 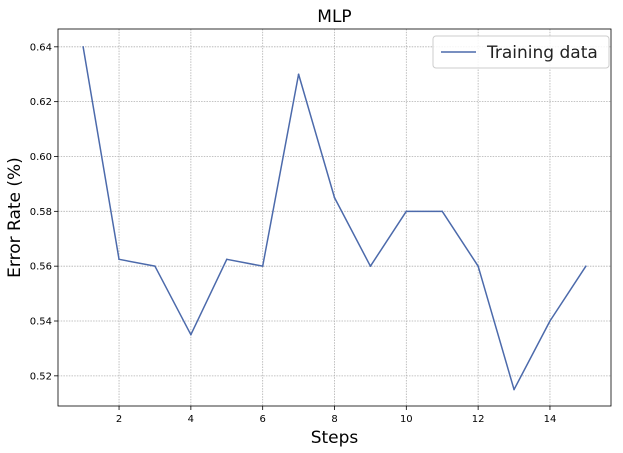 I want to click on y-axis-title: Error Rate (%), so click(x=15, y=217).